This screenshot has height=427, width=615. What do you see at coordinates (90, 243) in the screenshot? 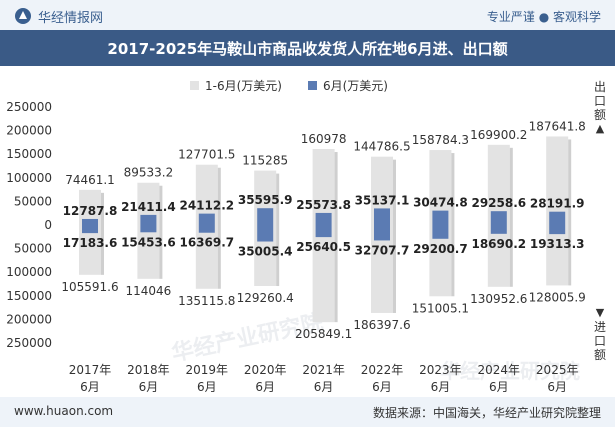
I see `june-import-label: 17183.6` at bounding box center [90, 243].